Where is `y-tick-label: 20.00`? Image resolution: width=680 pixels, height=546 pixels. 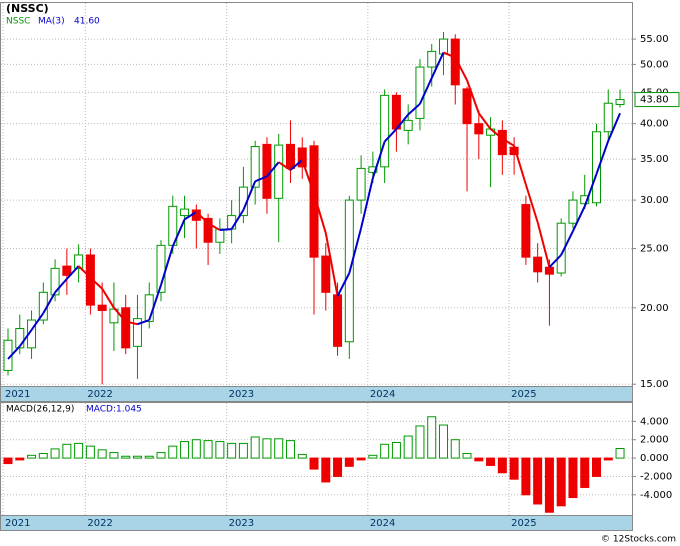
y-tick-label: 20.00 is located at coordinates (654, 308).